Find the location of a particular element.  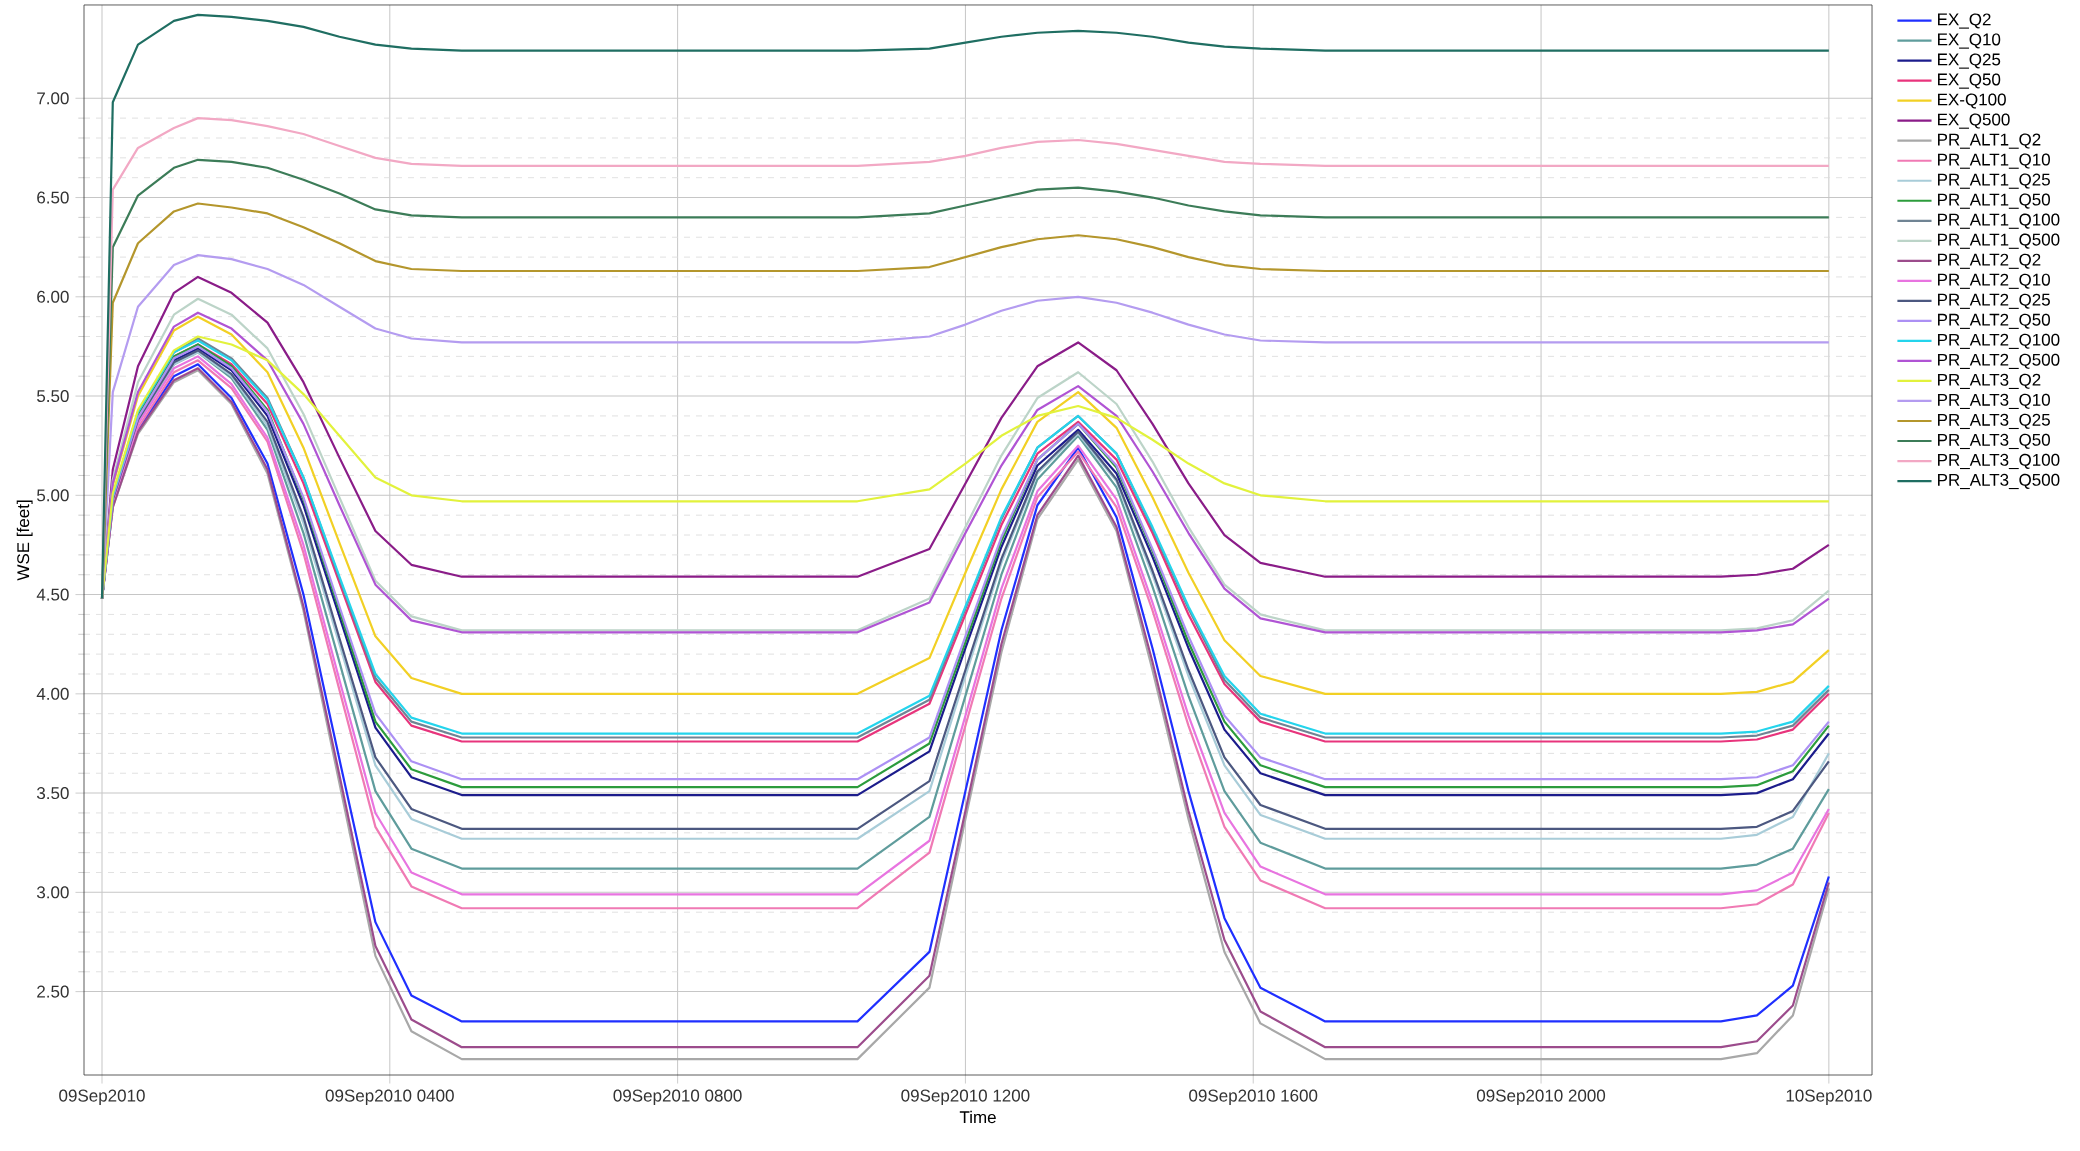

x-tick-label: 09Sep2010 0800 is located at coordinates (677, 1097).